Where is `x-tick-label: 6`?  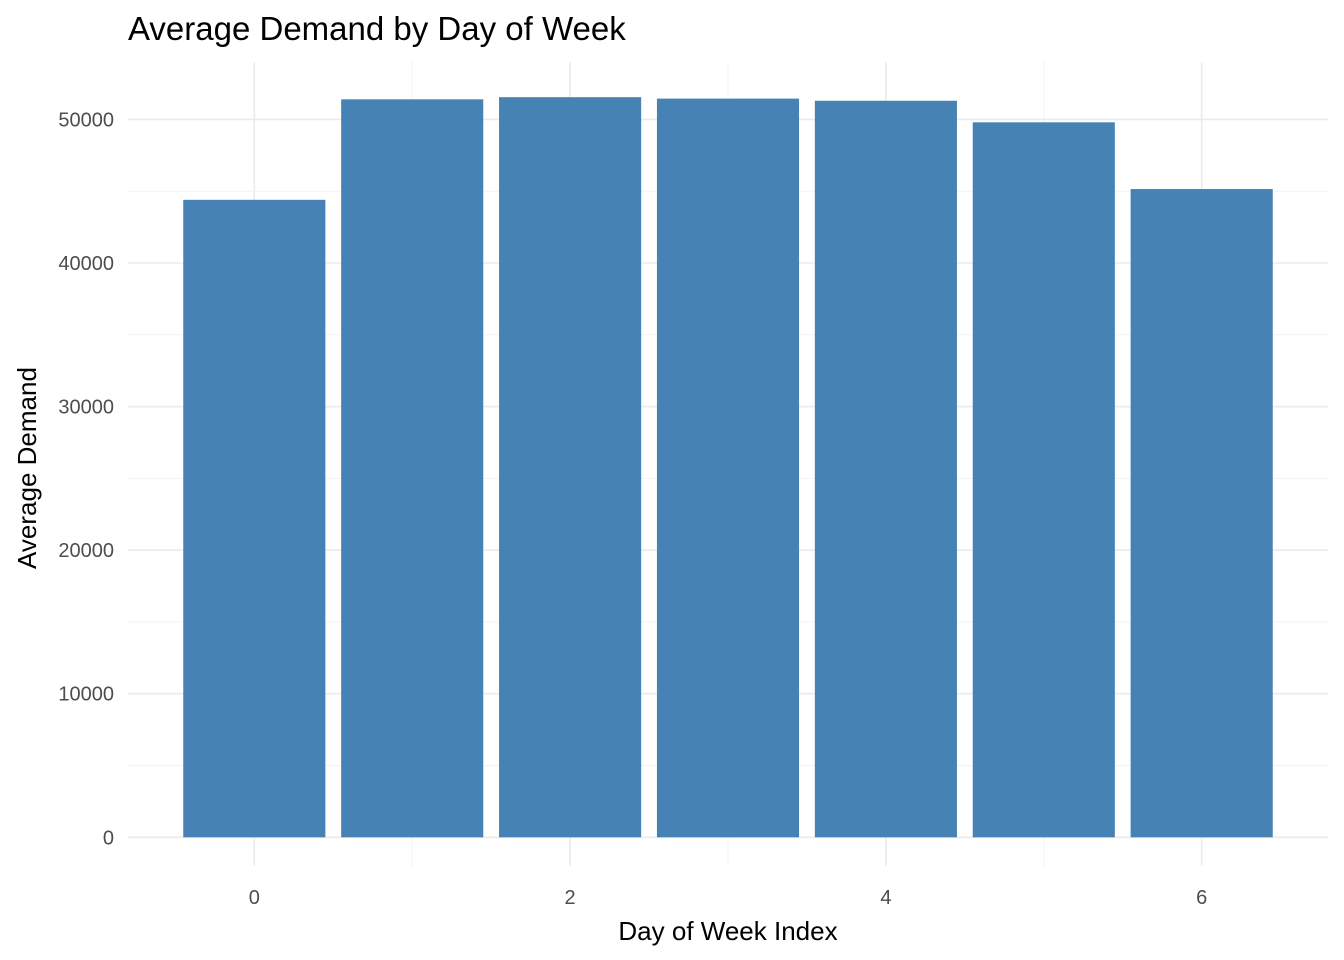
x-tick-label: 6 is located at coordinates (1201, 898).